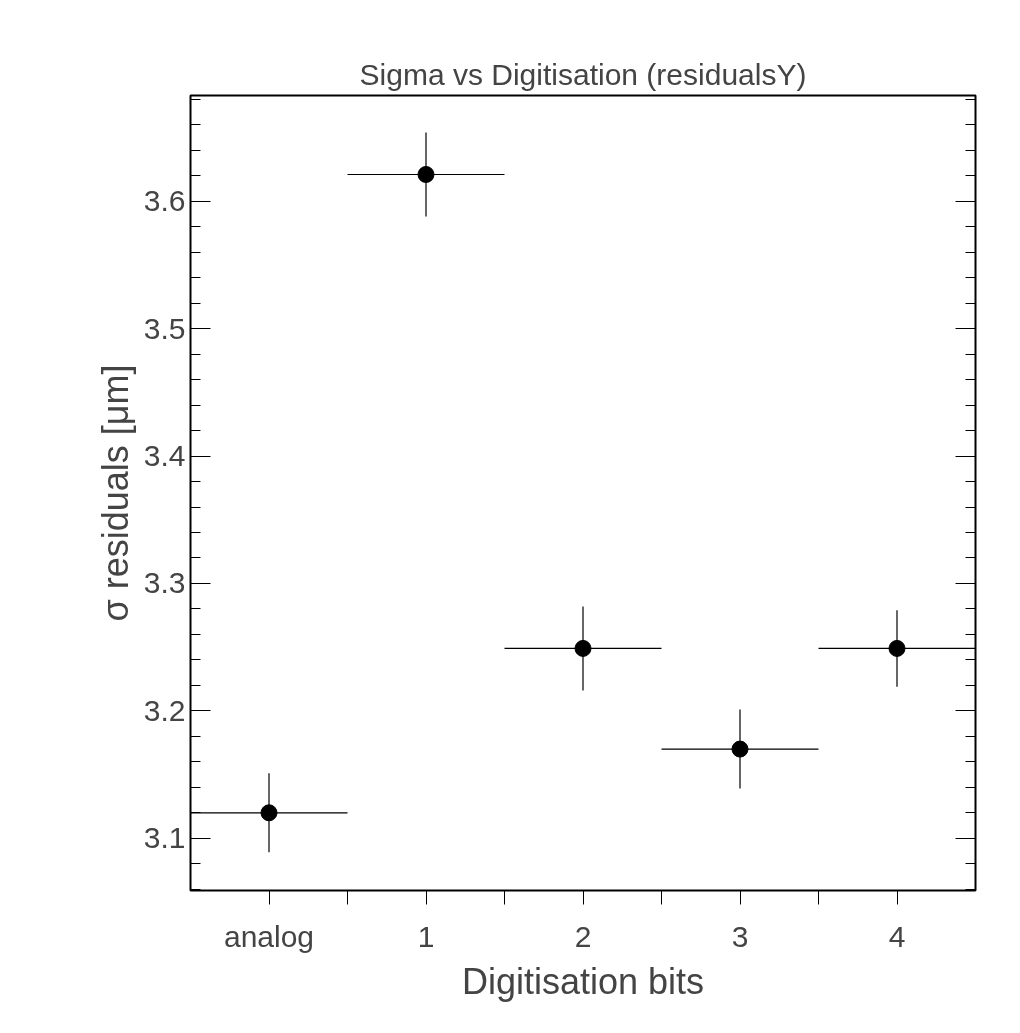 The image size is (1020, 1033). Describe the element at coordinates (164, 201) in the screenshot. I see `y-tick-label: 3.6` at that location.